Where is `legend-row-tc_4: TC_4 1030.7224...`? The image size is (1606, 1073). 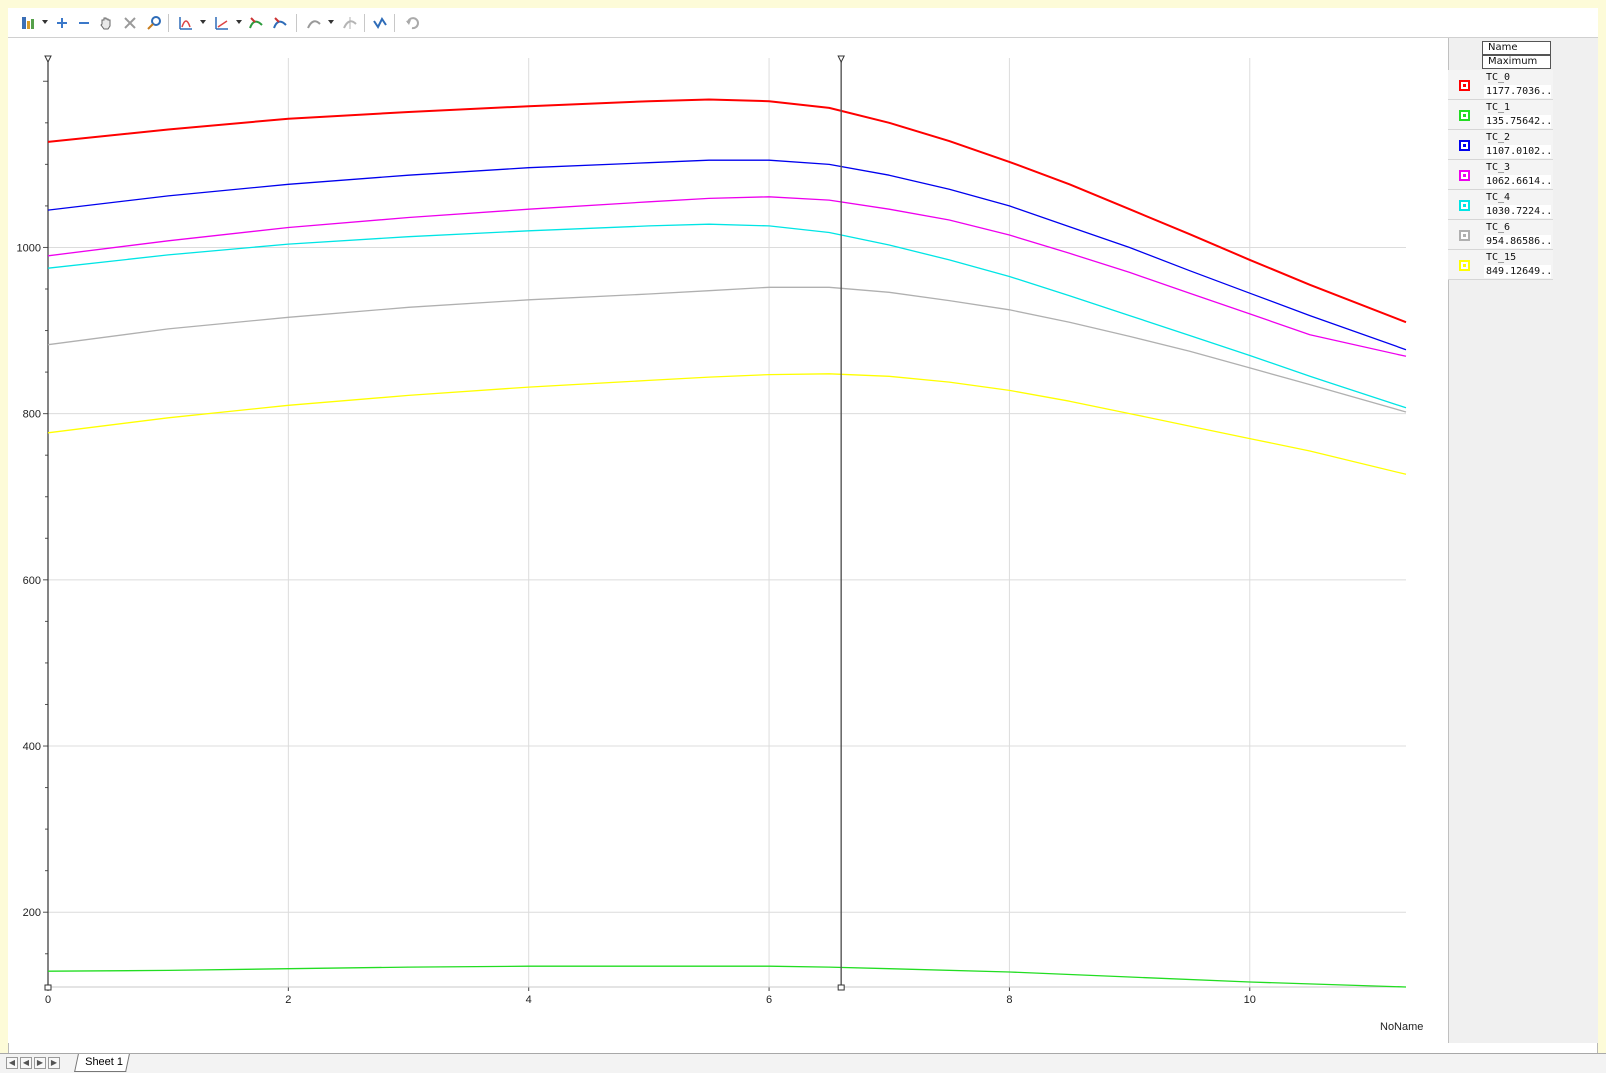 legend-row-tc_4: TC_4 1030.7224... is located at coordinates (1500, 205).